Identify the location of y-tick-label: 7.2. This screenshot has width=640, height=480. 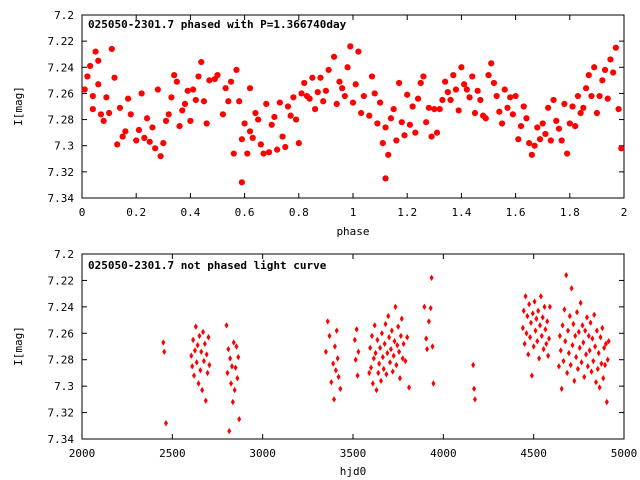
(64, 254).